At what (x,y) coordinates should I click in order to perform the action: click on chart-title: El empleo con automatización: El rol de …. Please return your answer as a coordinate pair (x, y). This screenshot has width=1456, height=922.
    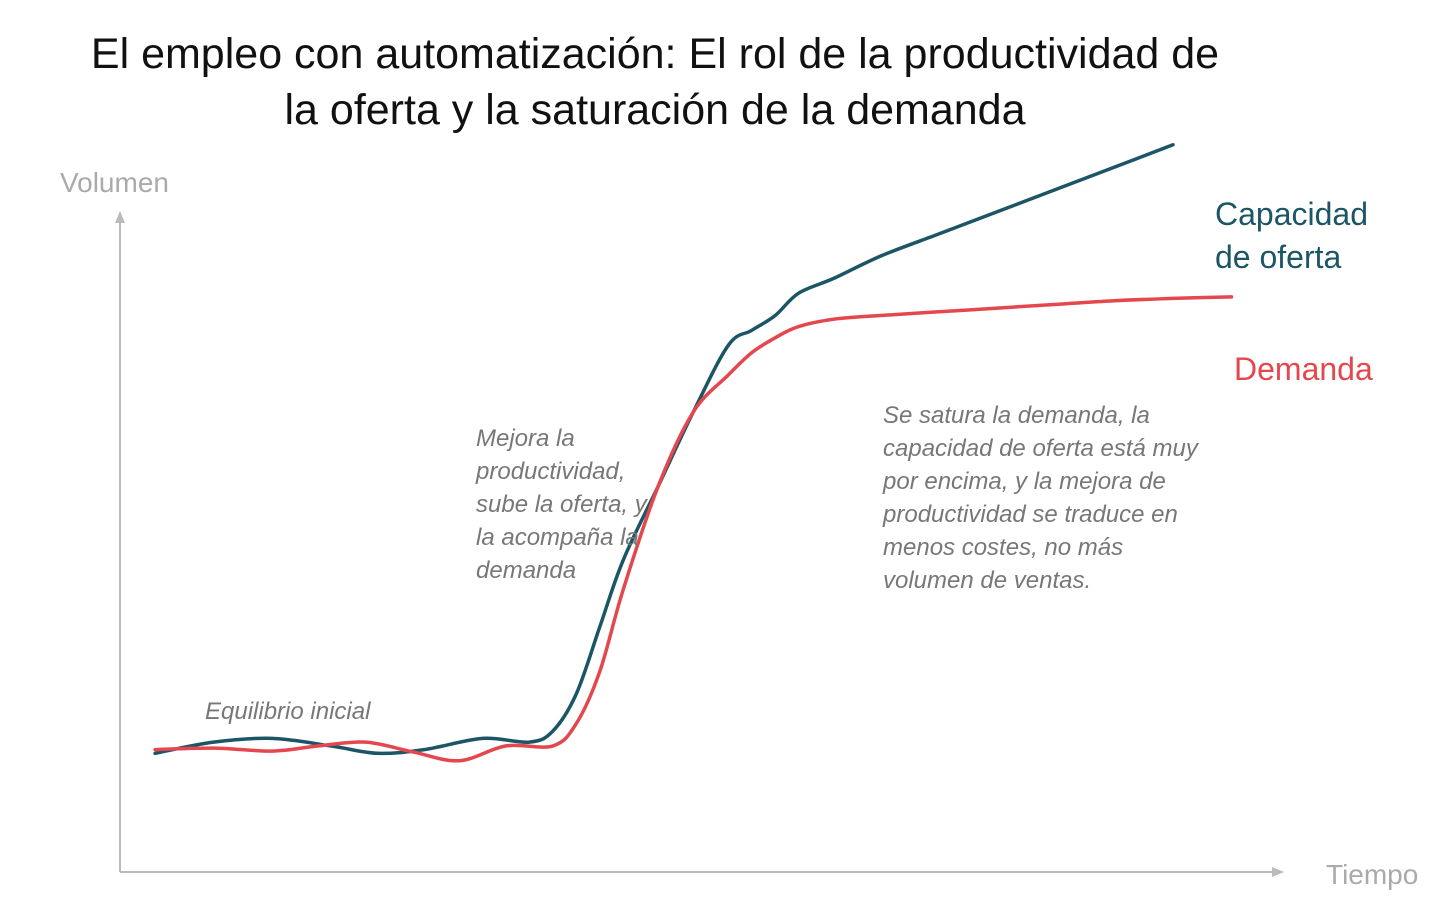
    Looking at the image, I should click on (655, 82).